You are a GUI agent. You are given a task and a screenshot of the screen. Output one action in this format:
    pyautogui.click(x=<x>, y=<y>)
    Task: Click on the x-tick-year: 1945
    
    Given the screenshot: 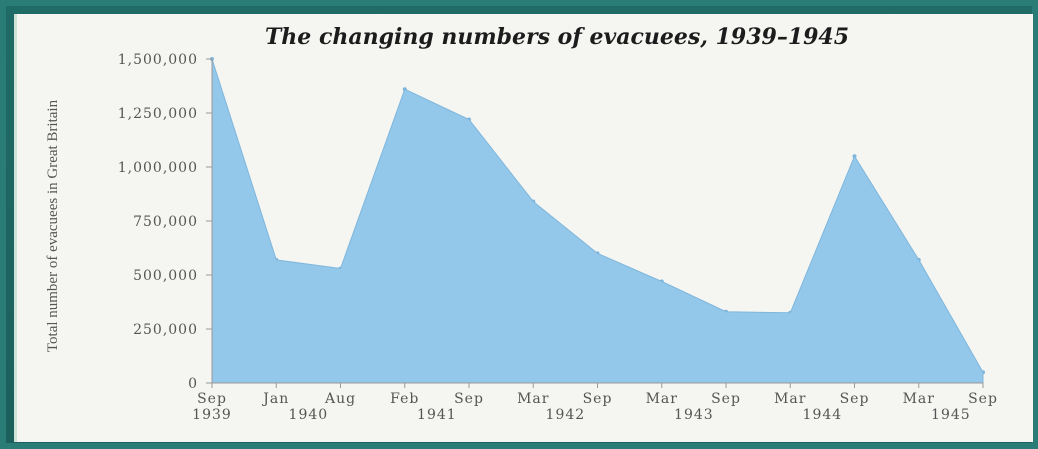 What is the action you would take?
    pyautogui.click(x=951, y=415)
    